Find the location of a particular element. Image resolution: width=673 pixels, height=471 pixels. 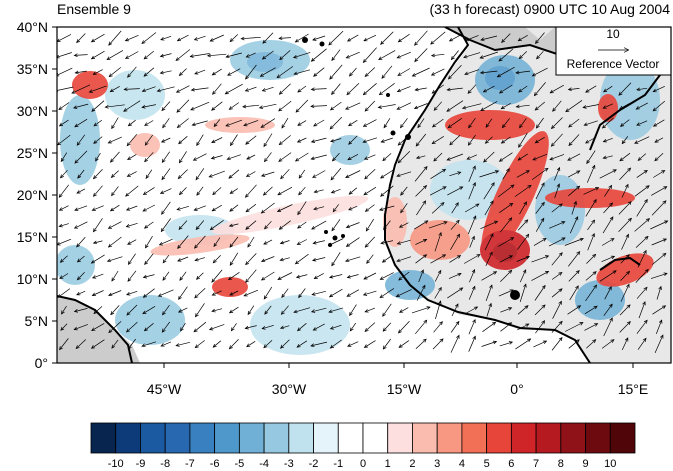

colorbar-label: -2 is located at coordinates (314, 464).